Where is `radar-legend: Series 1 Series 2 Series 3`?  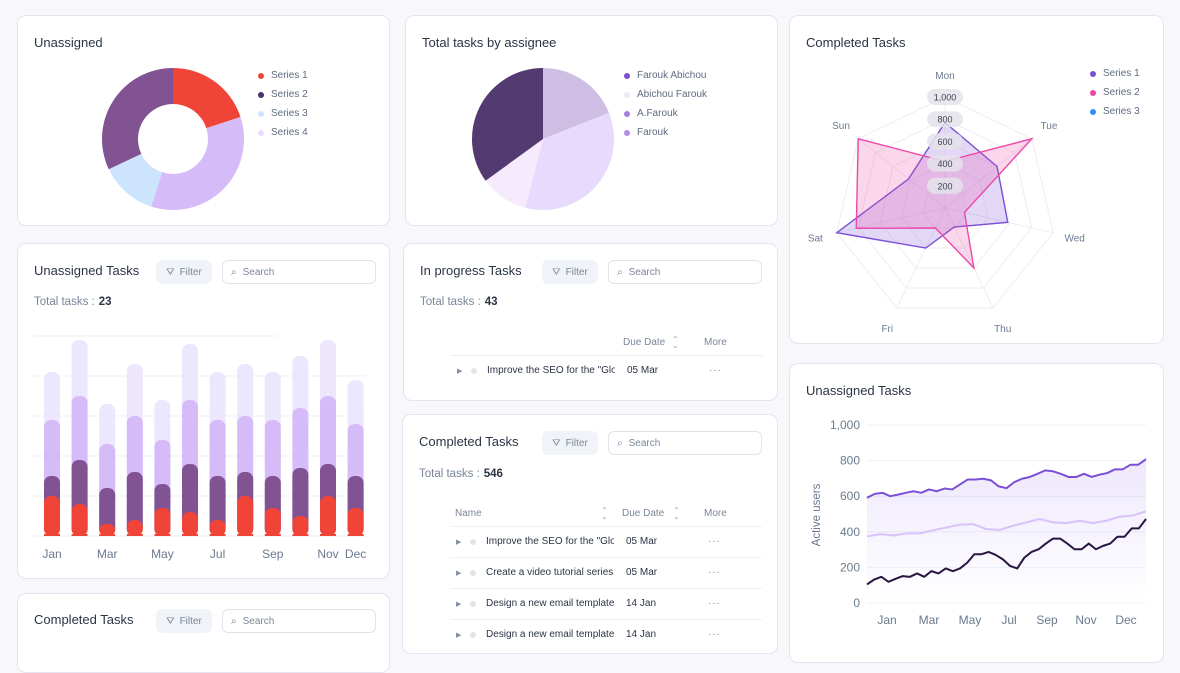 radar-legend: Series 1 Series 2 Series 3 is located at coordinates (1115, 92).